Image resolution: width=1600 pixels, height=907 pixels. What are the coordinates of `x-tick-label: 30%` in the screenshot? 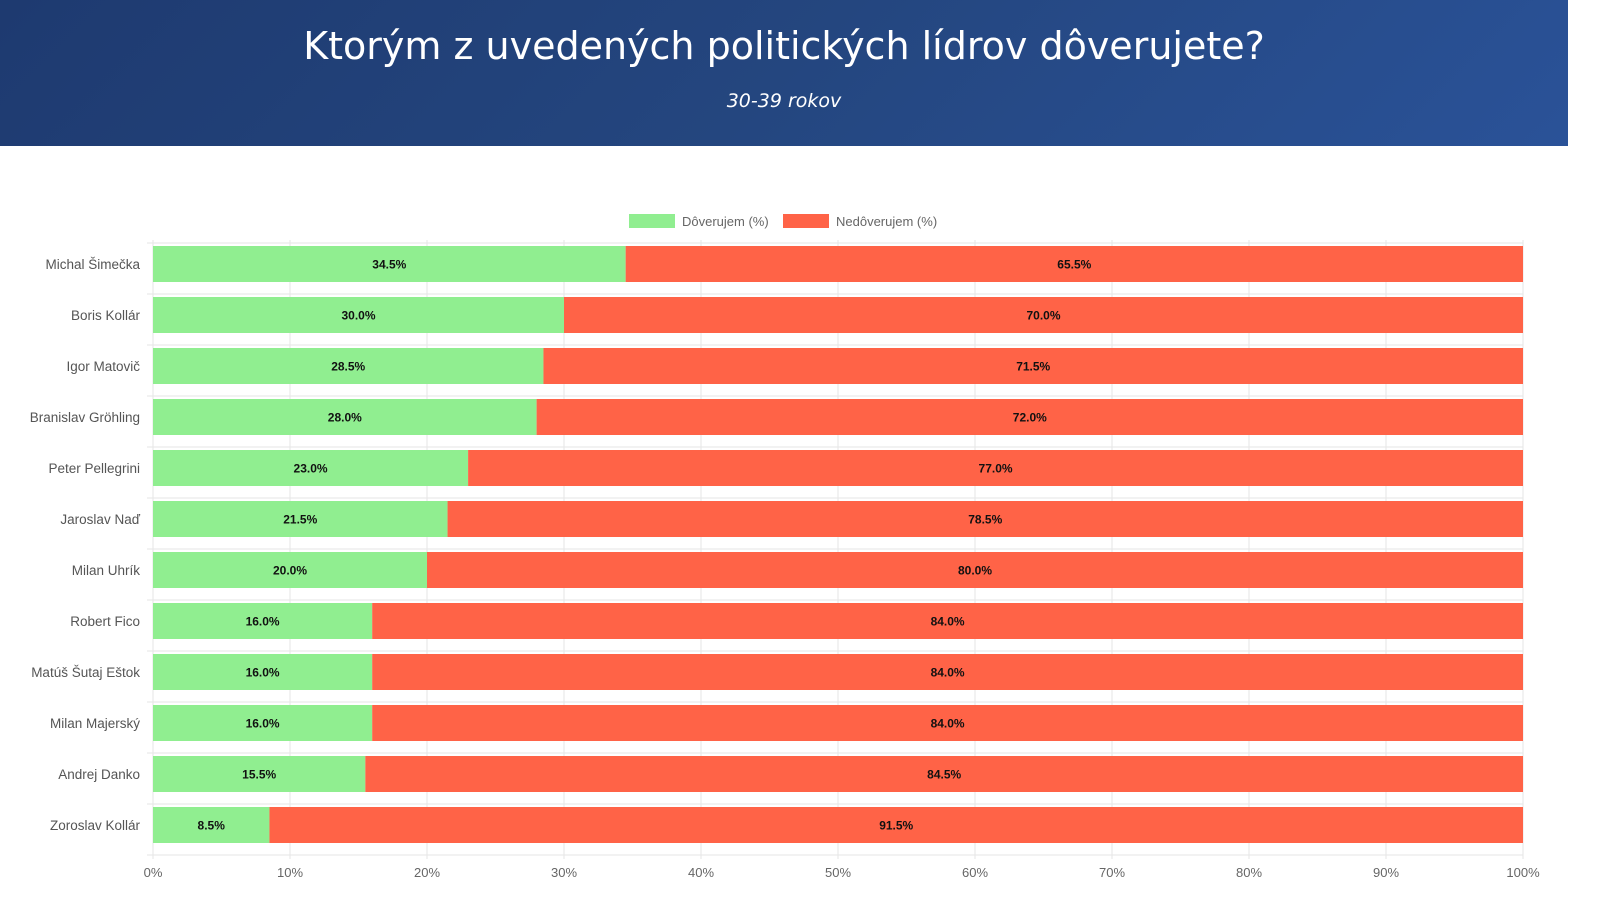 It's located at (564, 872).